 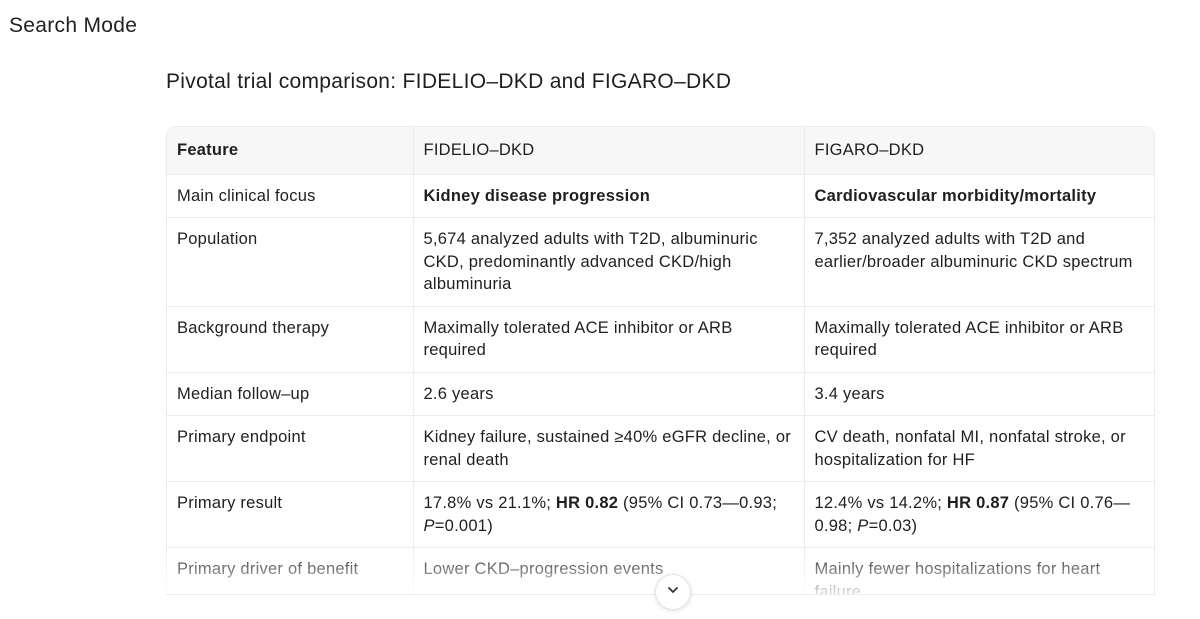 I want to click on p-value: =0.03), so click(x=893, y=525).